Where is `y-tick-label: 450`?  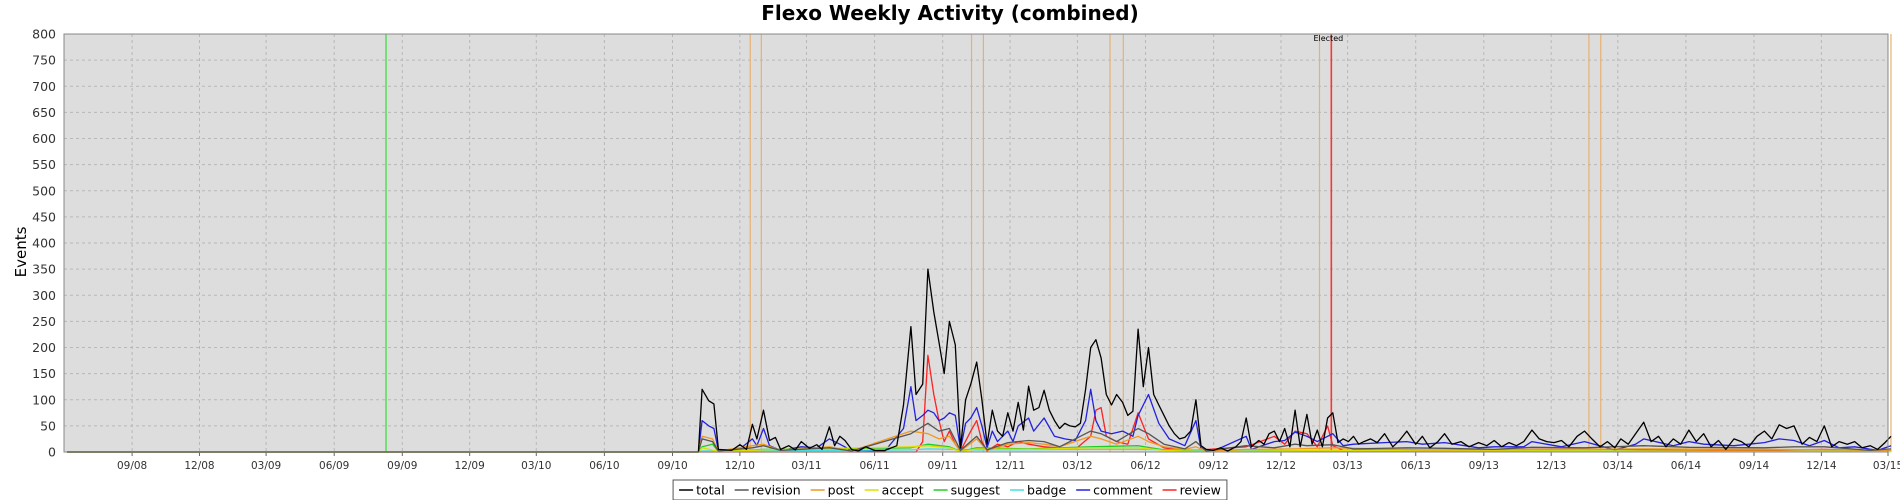
y-tick-label: 450 is located at coordinates (44, 216).